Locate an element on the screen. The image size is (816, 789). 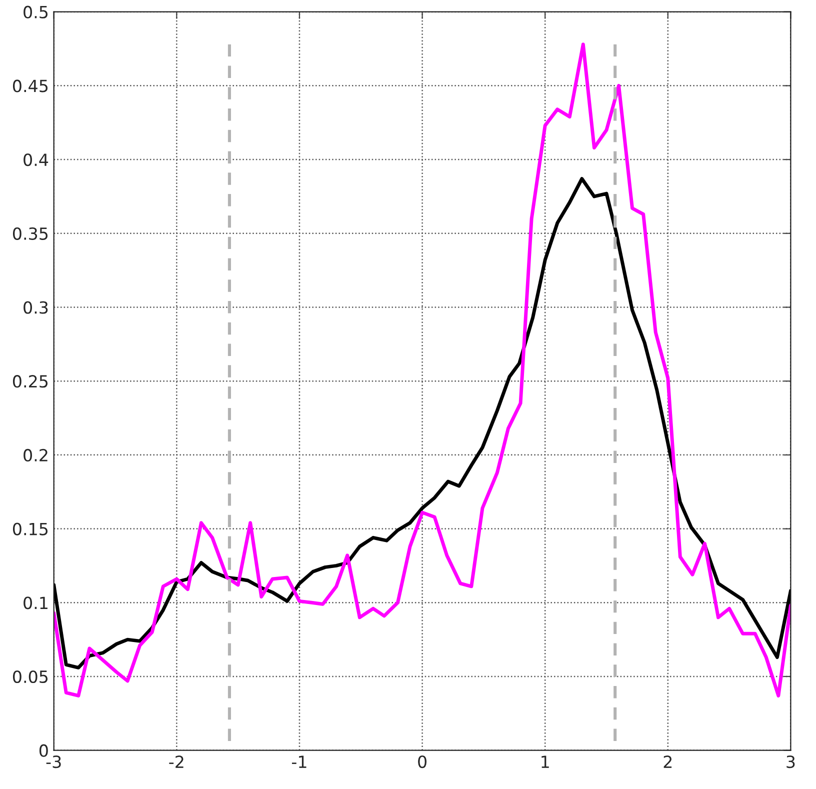
y-tick-label: 0.3 is located at coordinates (36, 307).